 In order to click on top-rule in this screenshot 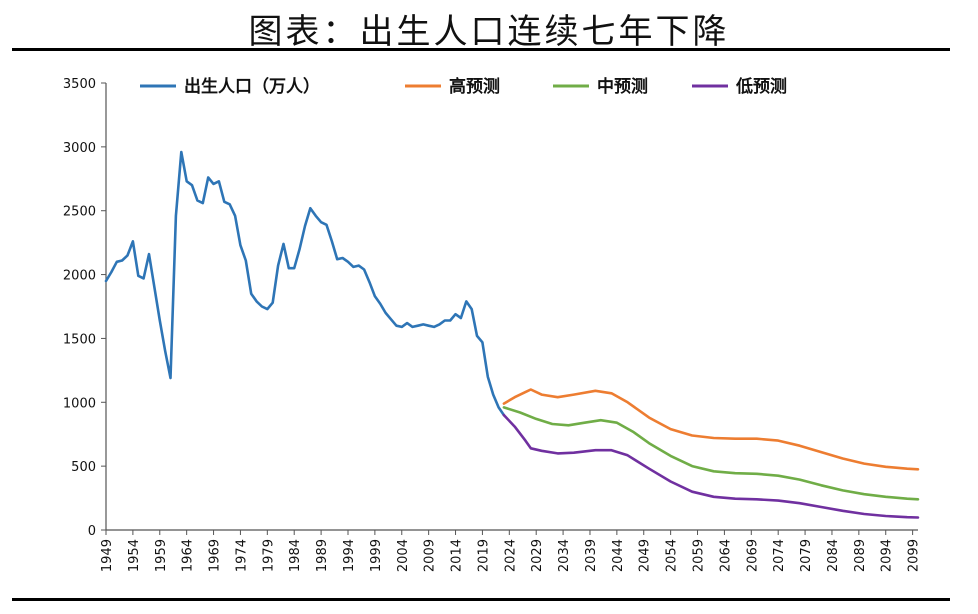, I will do `click(481, 49)`.